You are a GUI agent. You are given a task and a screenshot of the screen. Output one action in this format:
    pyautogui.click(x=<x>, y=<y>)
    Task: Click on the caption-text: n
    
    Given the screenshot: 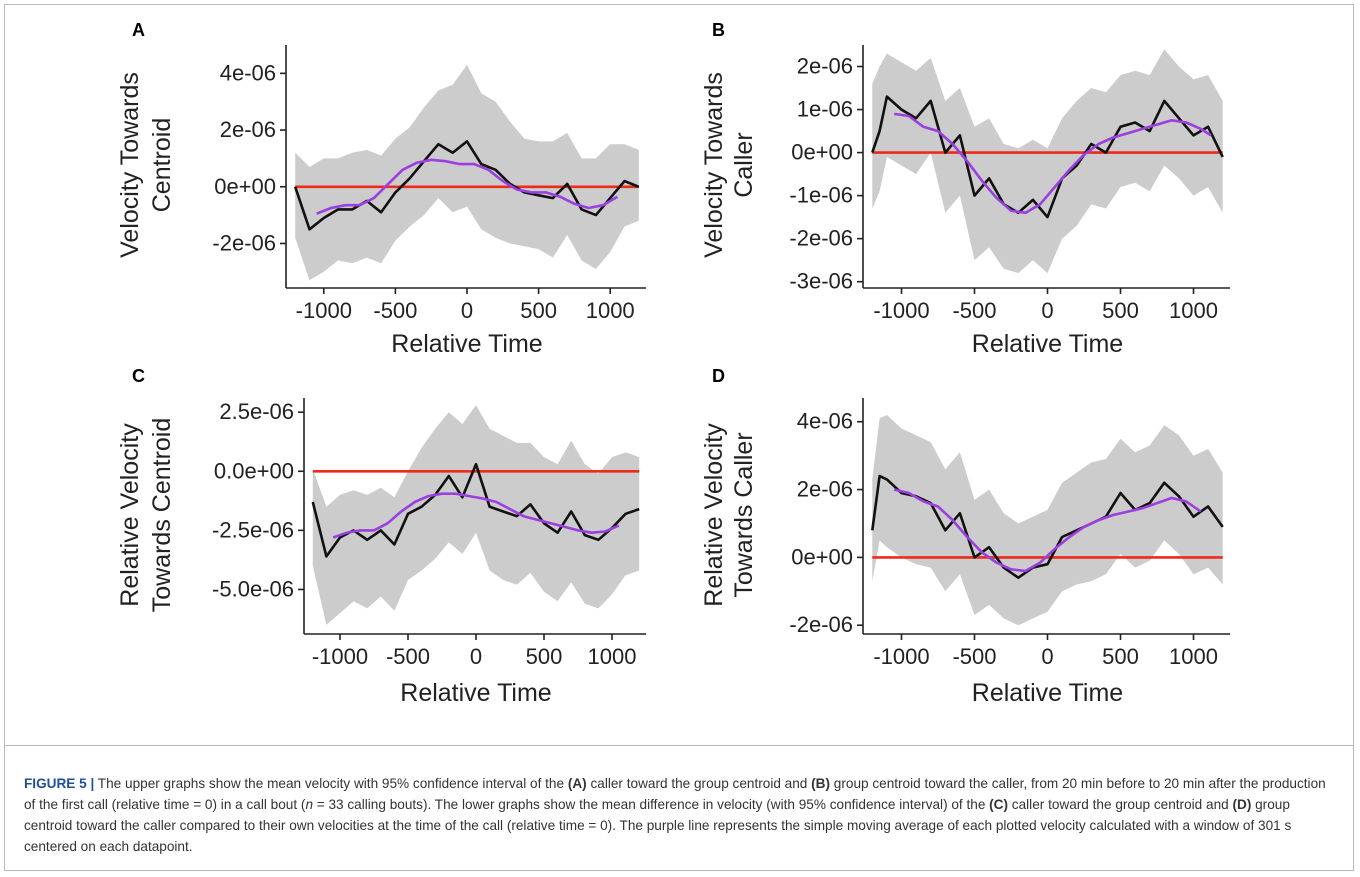 What is the action you would take?
    pyautogui.click(x=309, y=804)
    